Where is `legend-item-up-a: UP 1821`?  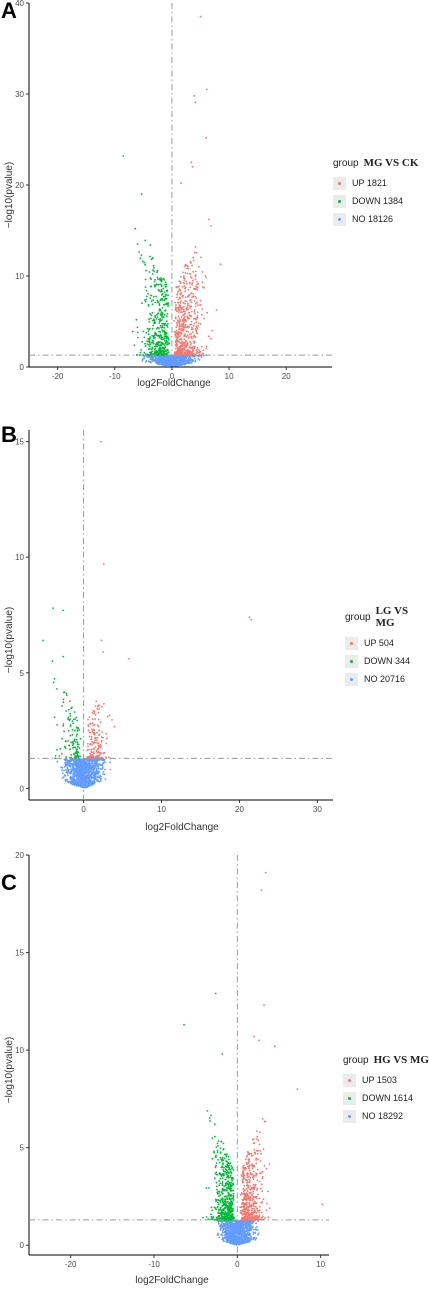
legend-item-up-a: UP 1821 is located at coordinates (375, 183).